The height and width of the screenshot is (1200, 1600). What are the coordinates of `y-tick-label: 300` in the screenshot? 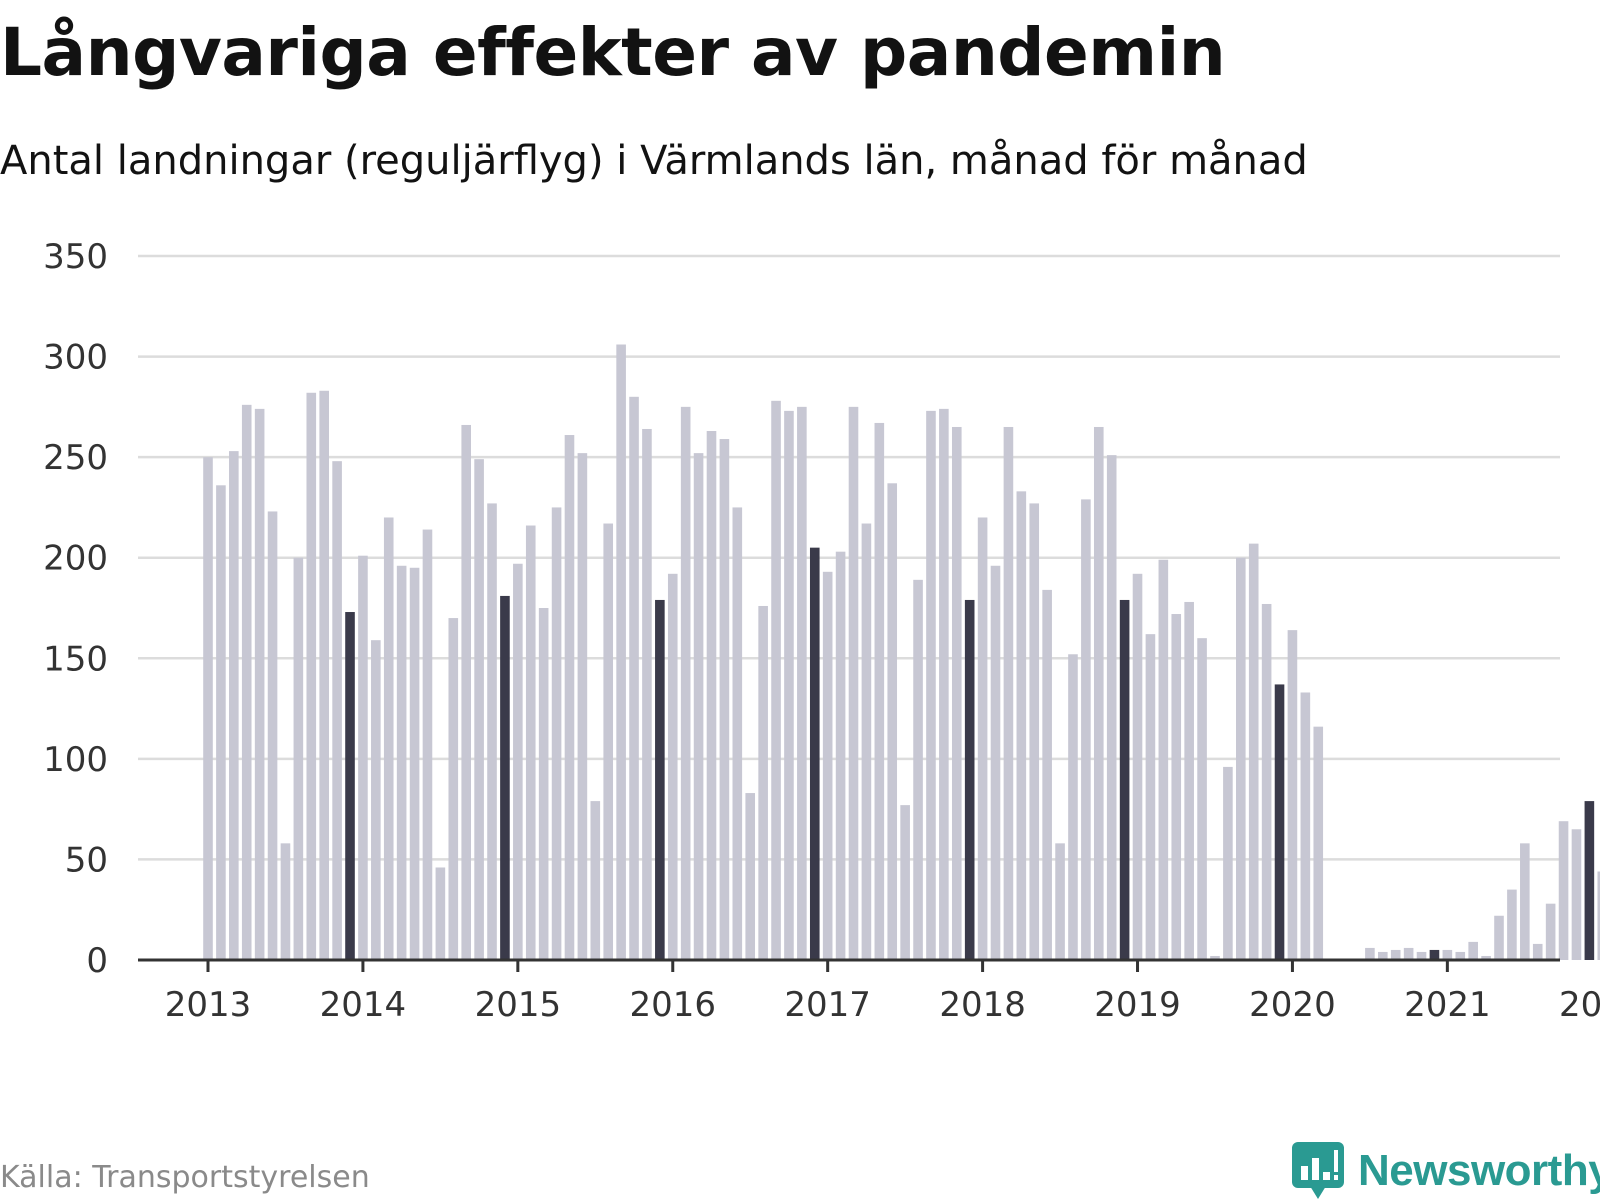 It's located at (75, 358).